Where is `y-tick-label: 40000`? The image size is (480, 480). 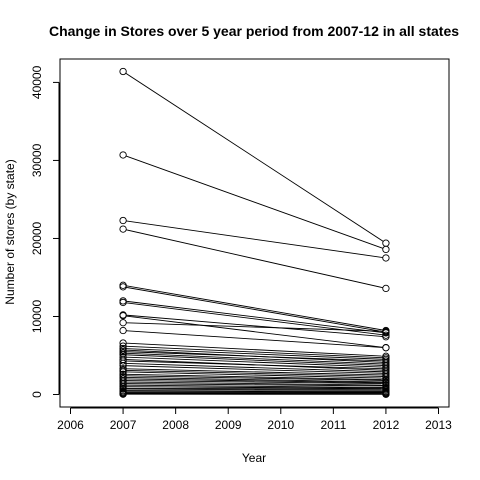 y-tick-label: 40000 is located at coordinates (37, 82).